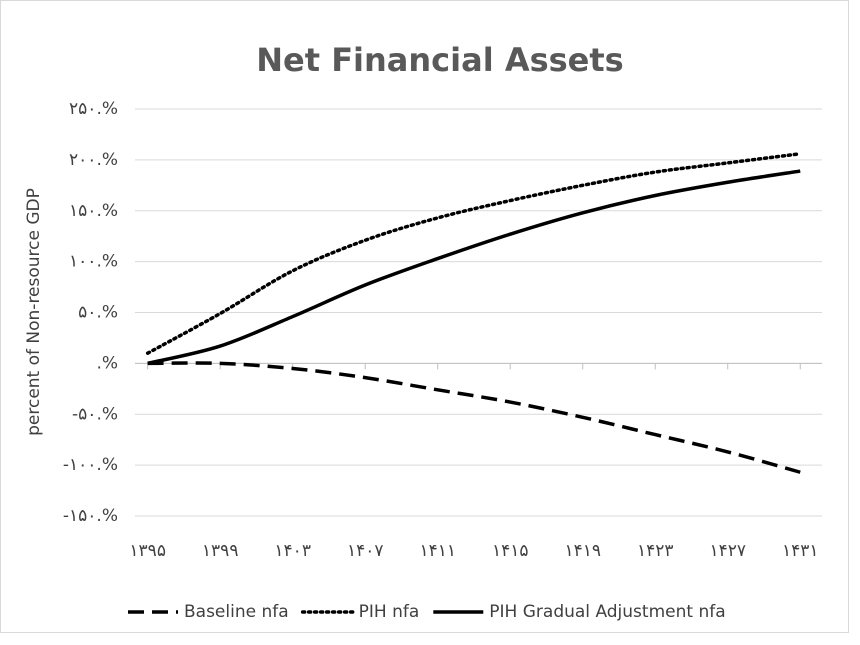 The width and height of the screenshot is (860, 645). Describe the element at coordinates (93, 211) in the screenshot. I see `y-tick-label: ۱۵۰.%` at that location.